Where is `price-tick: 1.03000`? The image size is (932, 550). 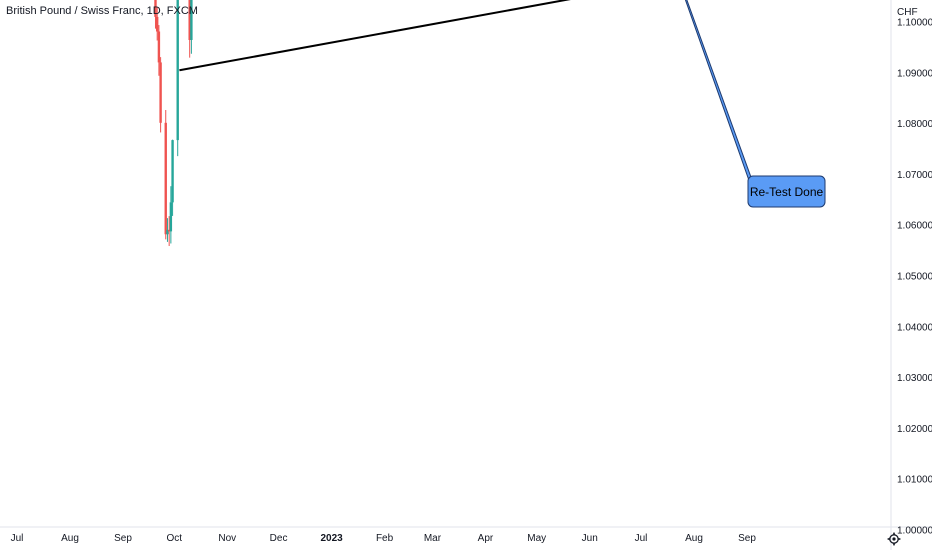 price-tick: 1.03000 is located at coordinates (914, 378).